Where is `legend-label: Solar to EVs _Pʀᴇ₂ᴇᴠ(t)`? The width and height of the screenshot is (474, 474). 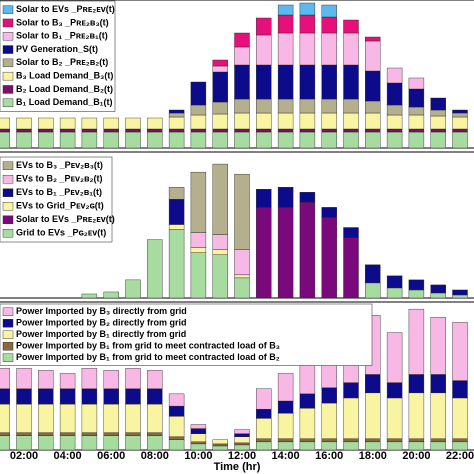
legend-label: Solar to EVs _Pʀᴇ₂ᴇᴠ(t) is located at coordinates (65, 219).